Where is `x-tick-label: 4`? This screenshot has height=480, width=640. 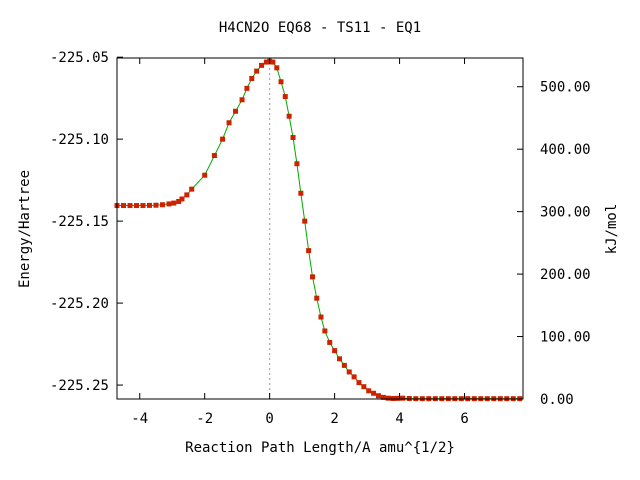
x-tick-label: 4 is located at coordinates (399, 419).